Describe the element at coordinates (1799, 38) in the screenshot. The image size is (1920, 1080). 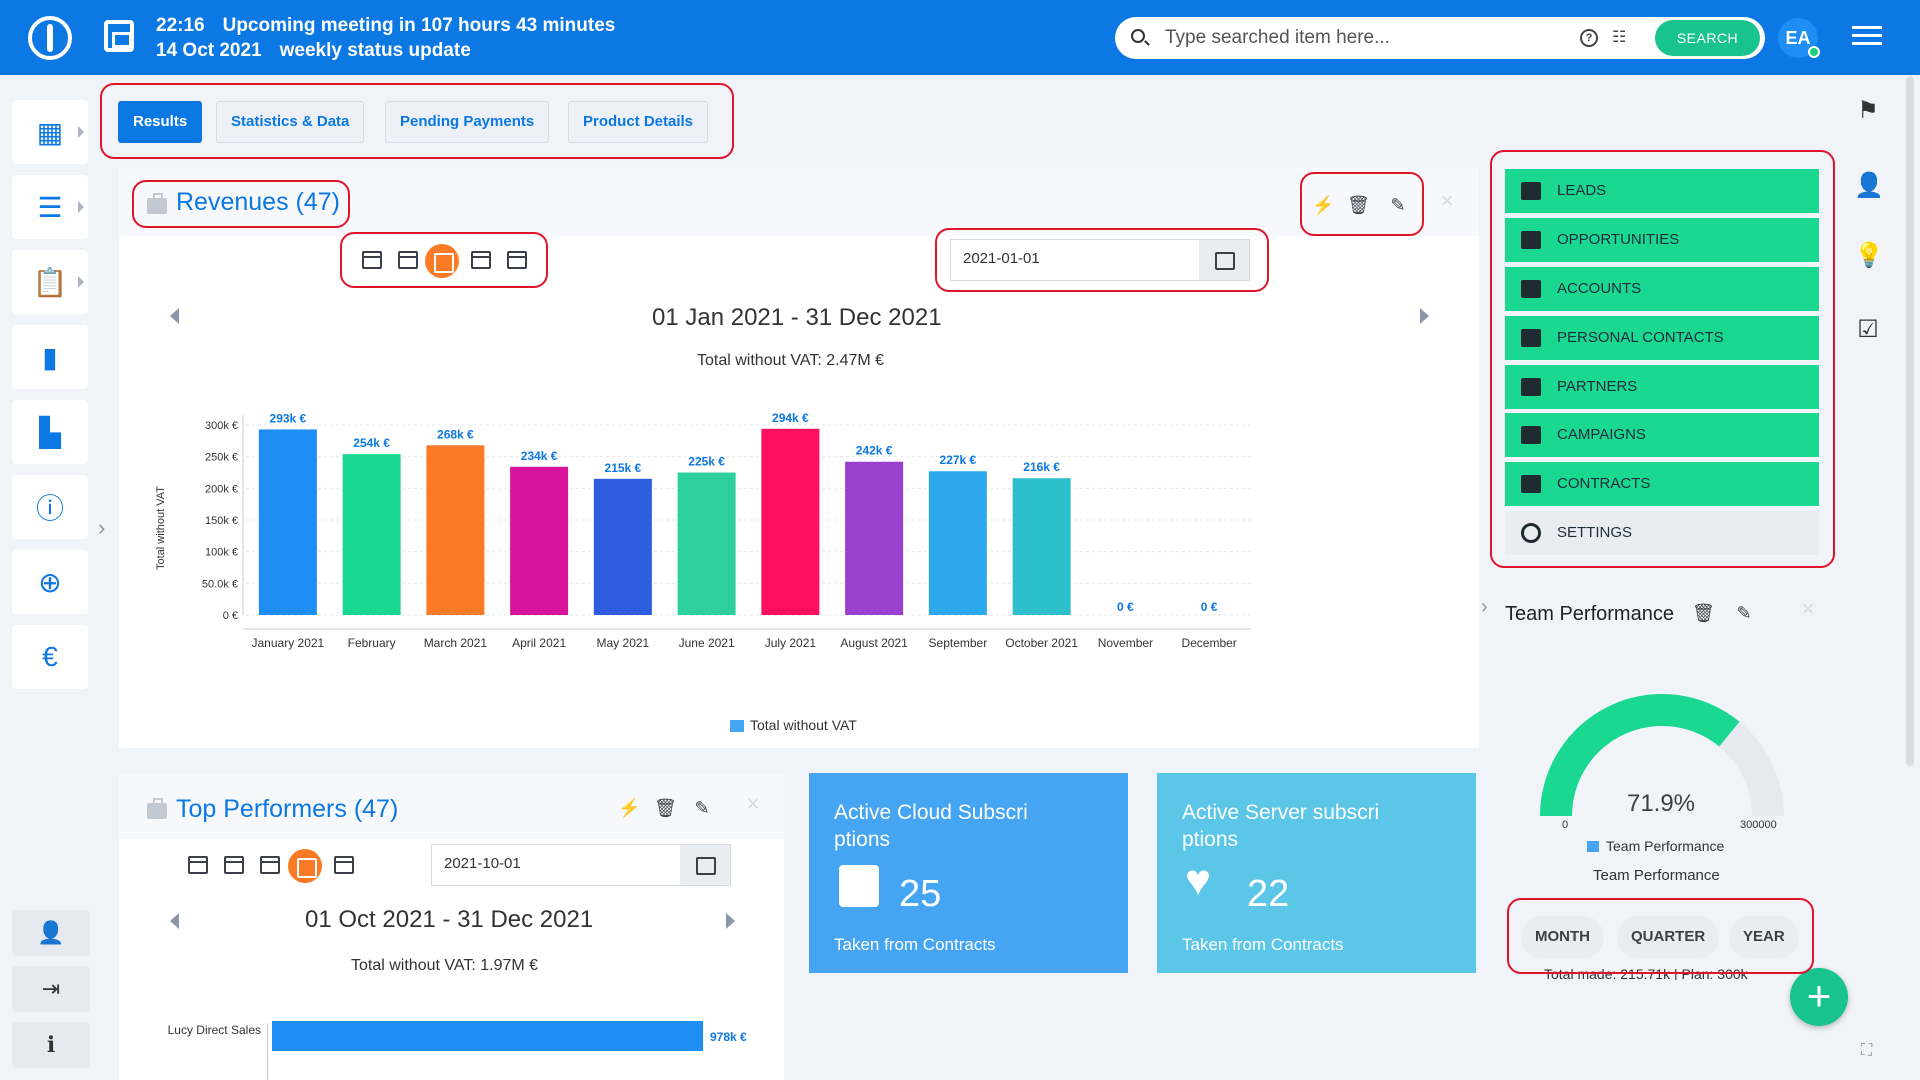
I see `avatar: EA` at that location.